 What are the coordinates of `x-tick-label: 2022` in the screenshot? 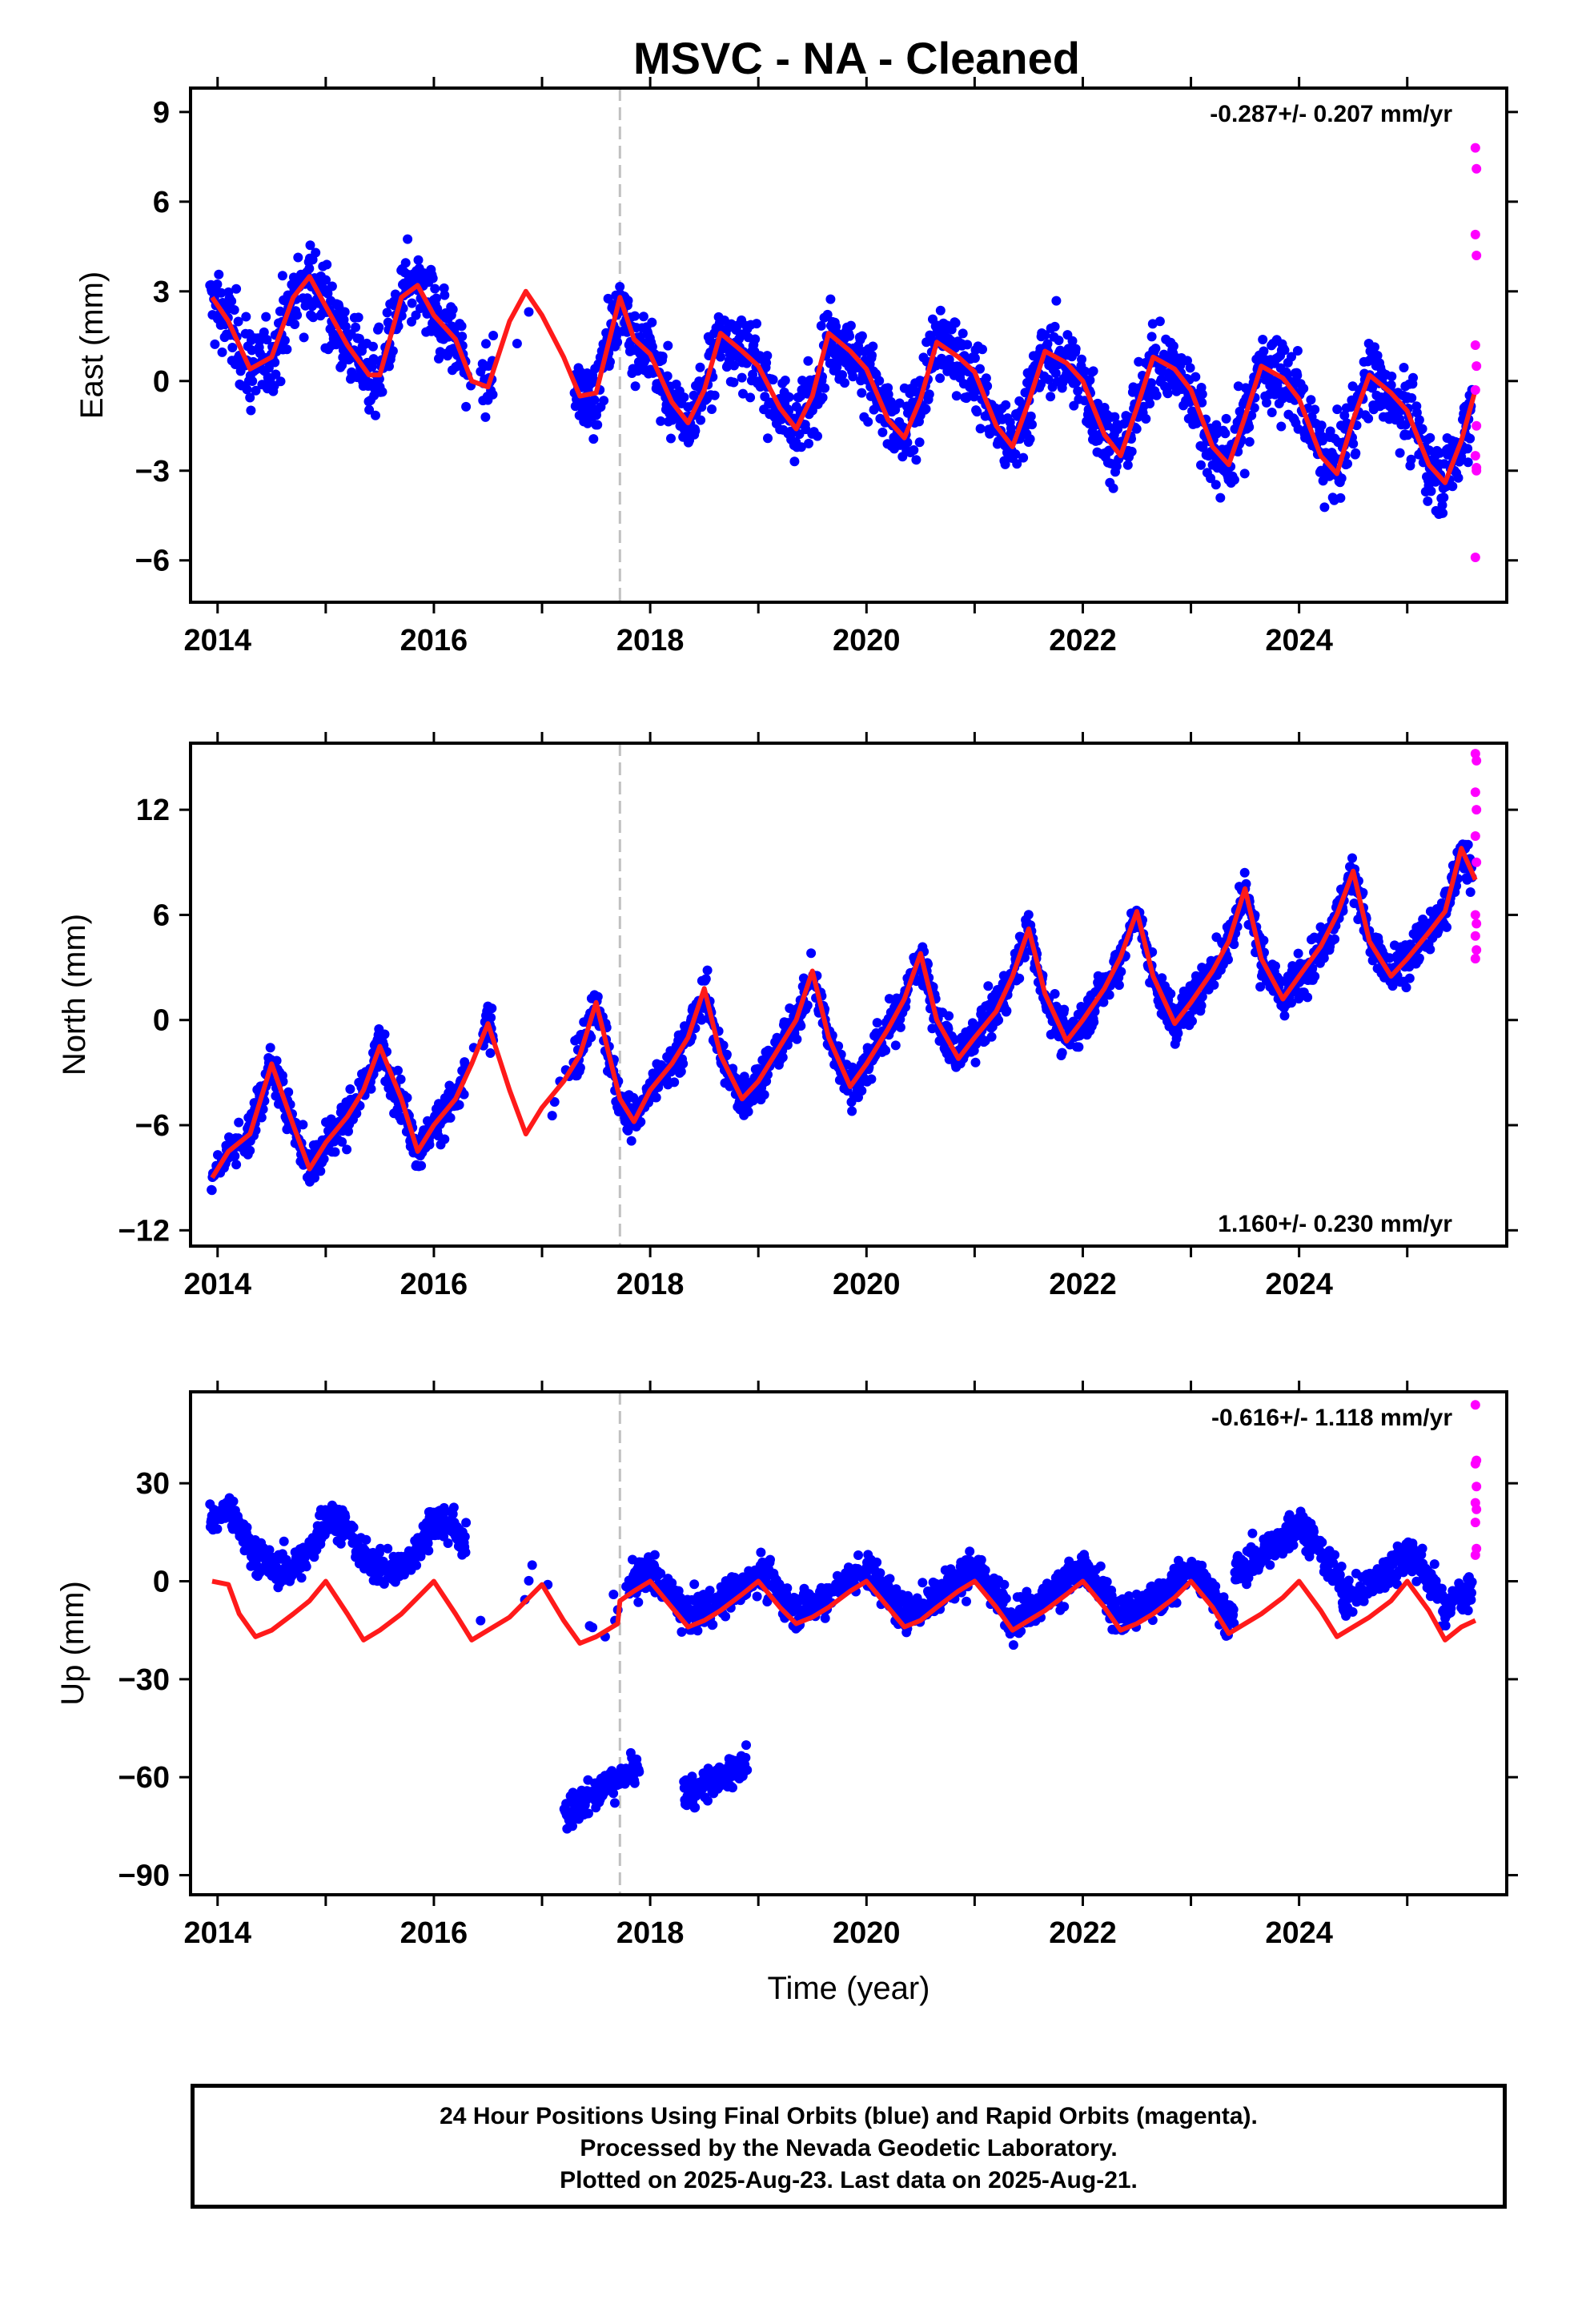 It's located at (1083, 640).